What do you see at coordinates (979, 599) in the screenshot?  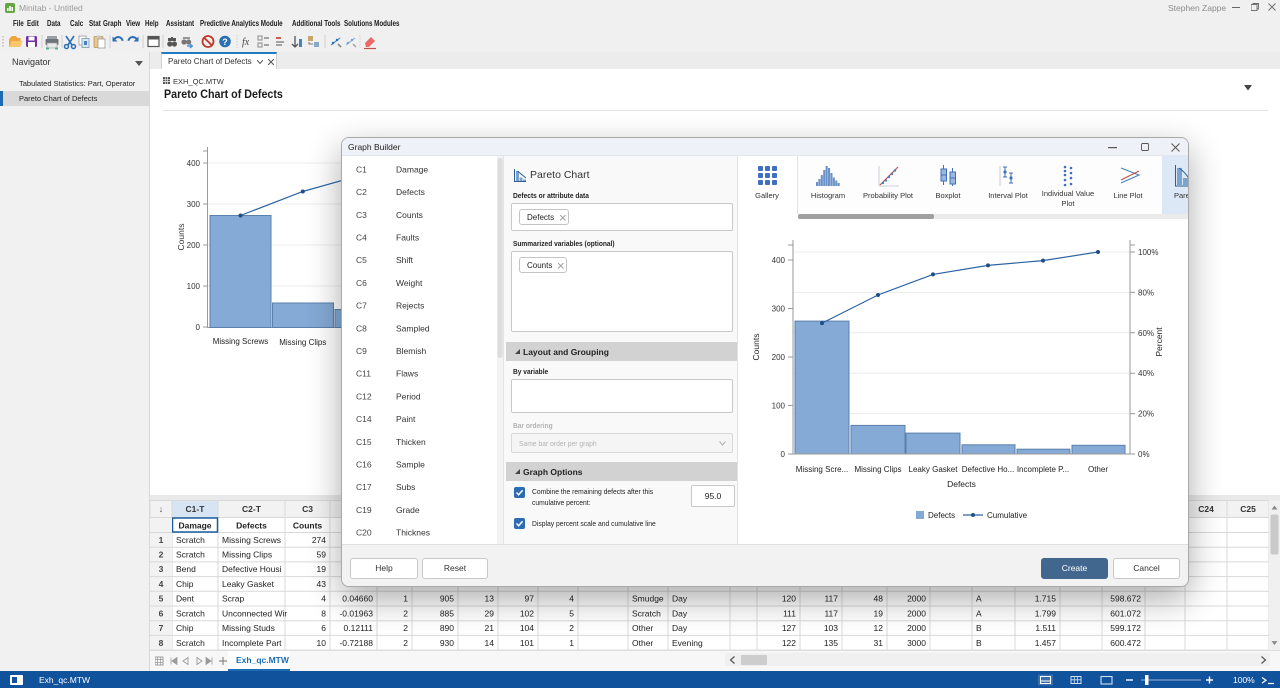 I see `svg-text: A` at bounding box center [979, 599].